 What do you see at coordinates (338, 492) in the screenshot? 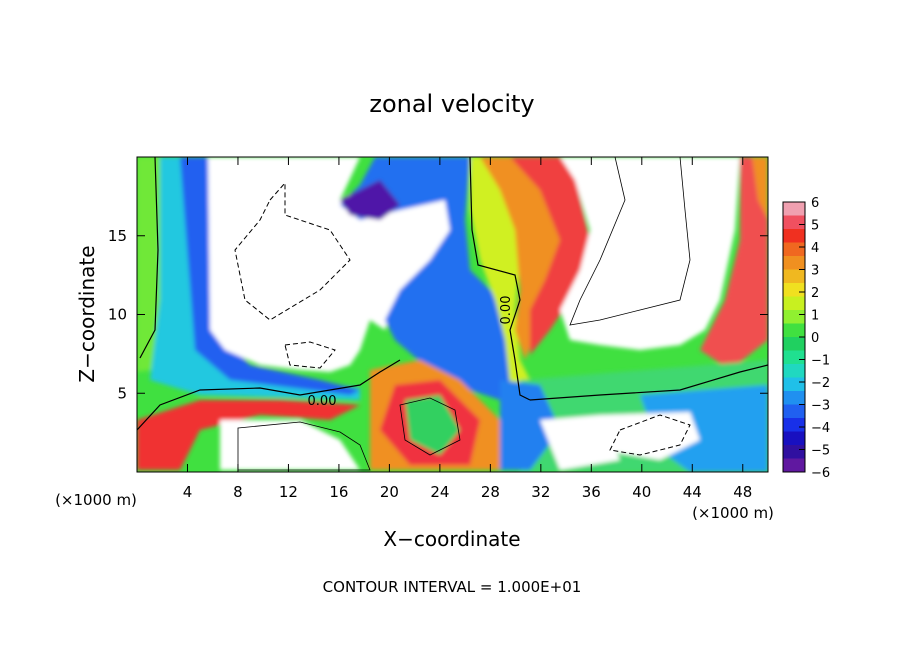
I see `x-tick-label: 16` at bounding box center [338, 492].